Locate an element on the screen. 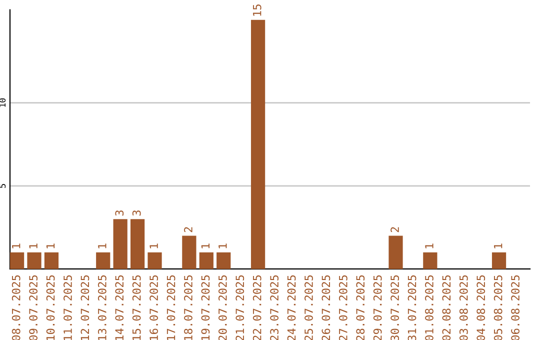 This screenshot has height=340, width=540. x-tick-label: 17.07.2025 is located at coordinates (171, 307).